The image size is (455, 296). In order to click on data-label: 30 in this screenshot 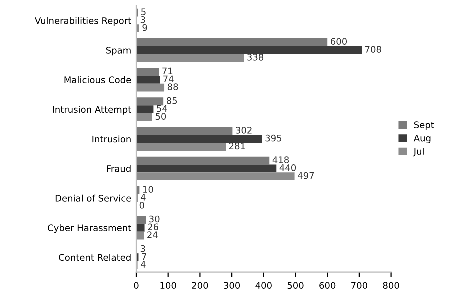, I will do `click(155, 219)`.